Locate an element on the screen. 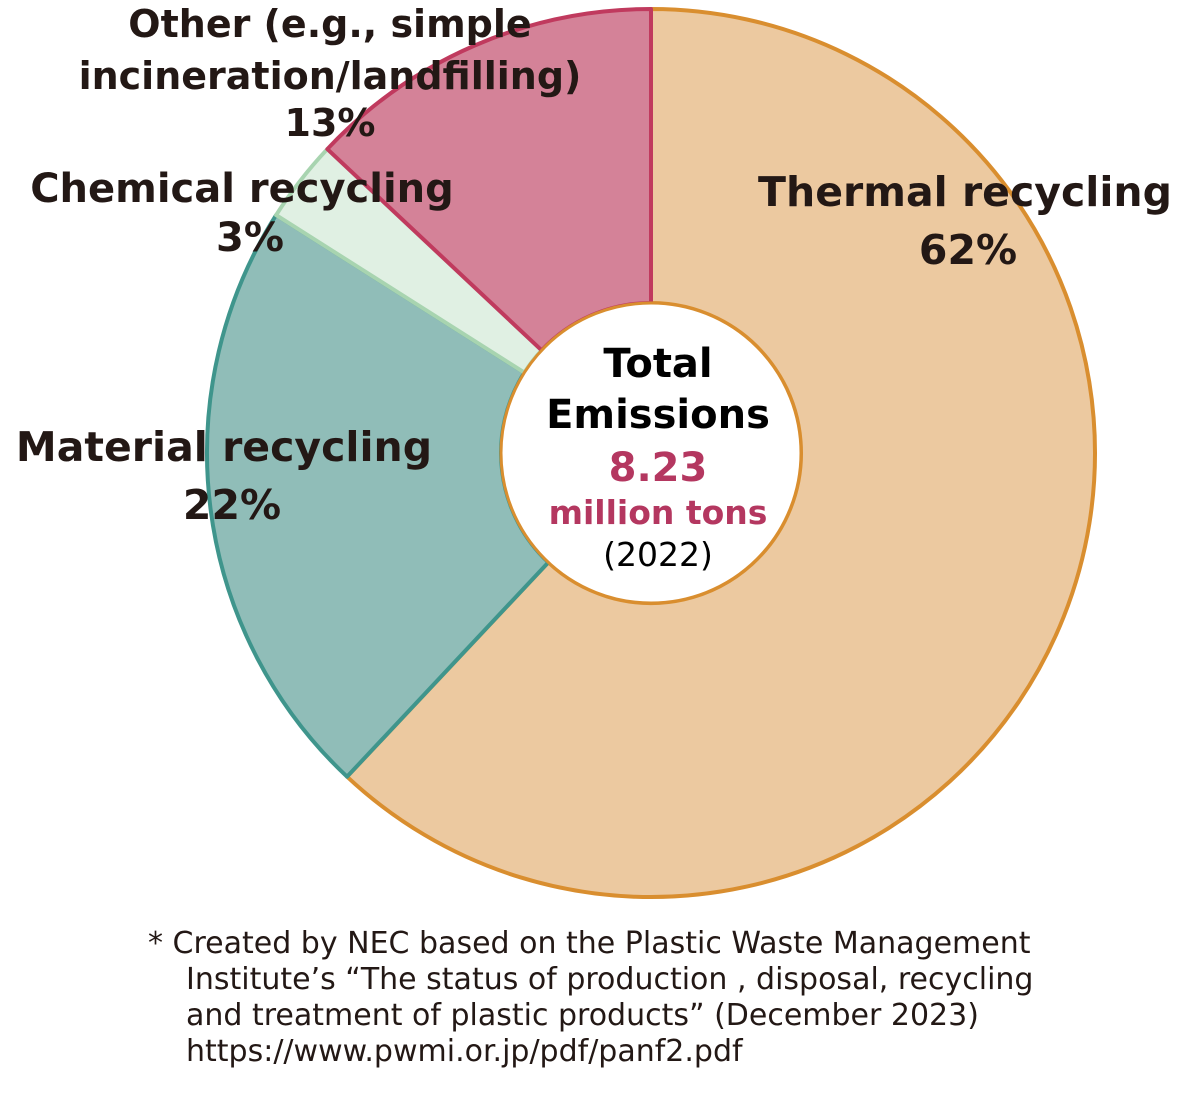 The image size is (1200, 1096). slice-label-other-line-1: Other (e.g., simple is located at coordinates (329, 24).